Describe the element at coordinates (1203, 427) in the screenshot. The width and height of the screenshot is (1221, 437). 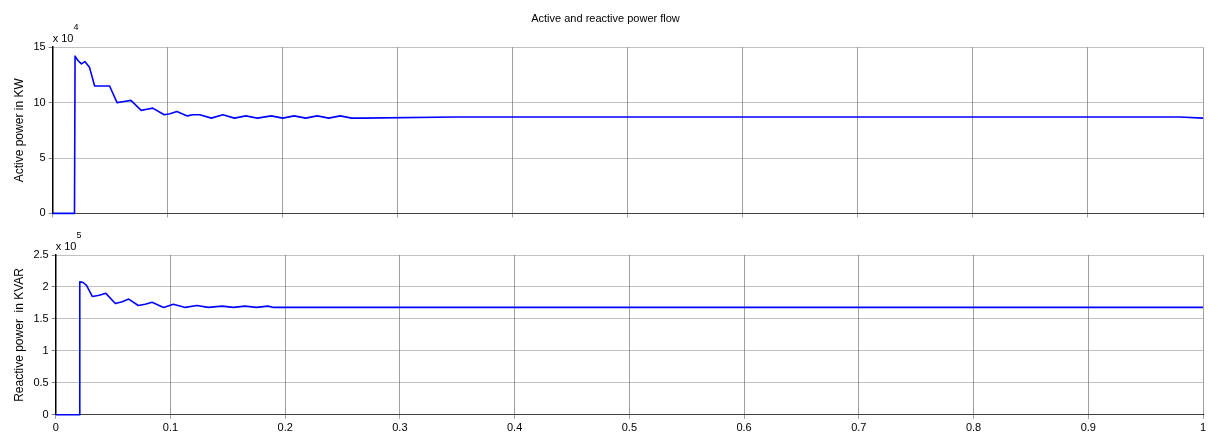
I see `x-tick-label: 1` at that location.